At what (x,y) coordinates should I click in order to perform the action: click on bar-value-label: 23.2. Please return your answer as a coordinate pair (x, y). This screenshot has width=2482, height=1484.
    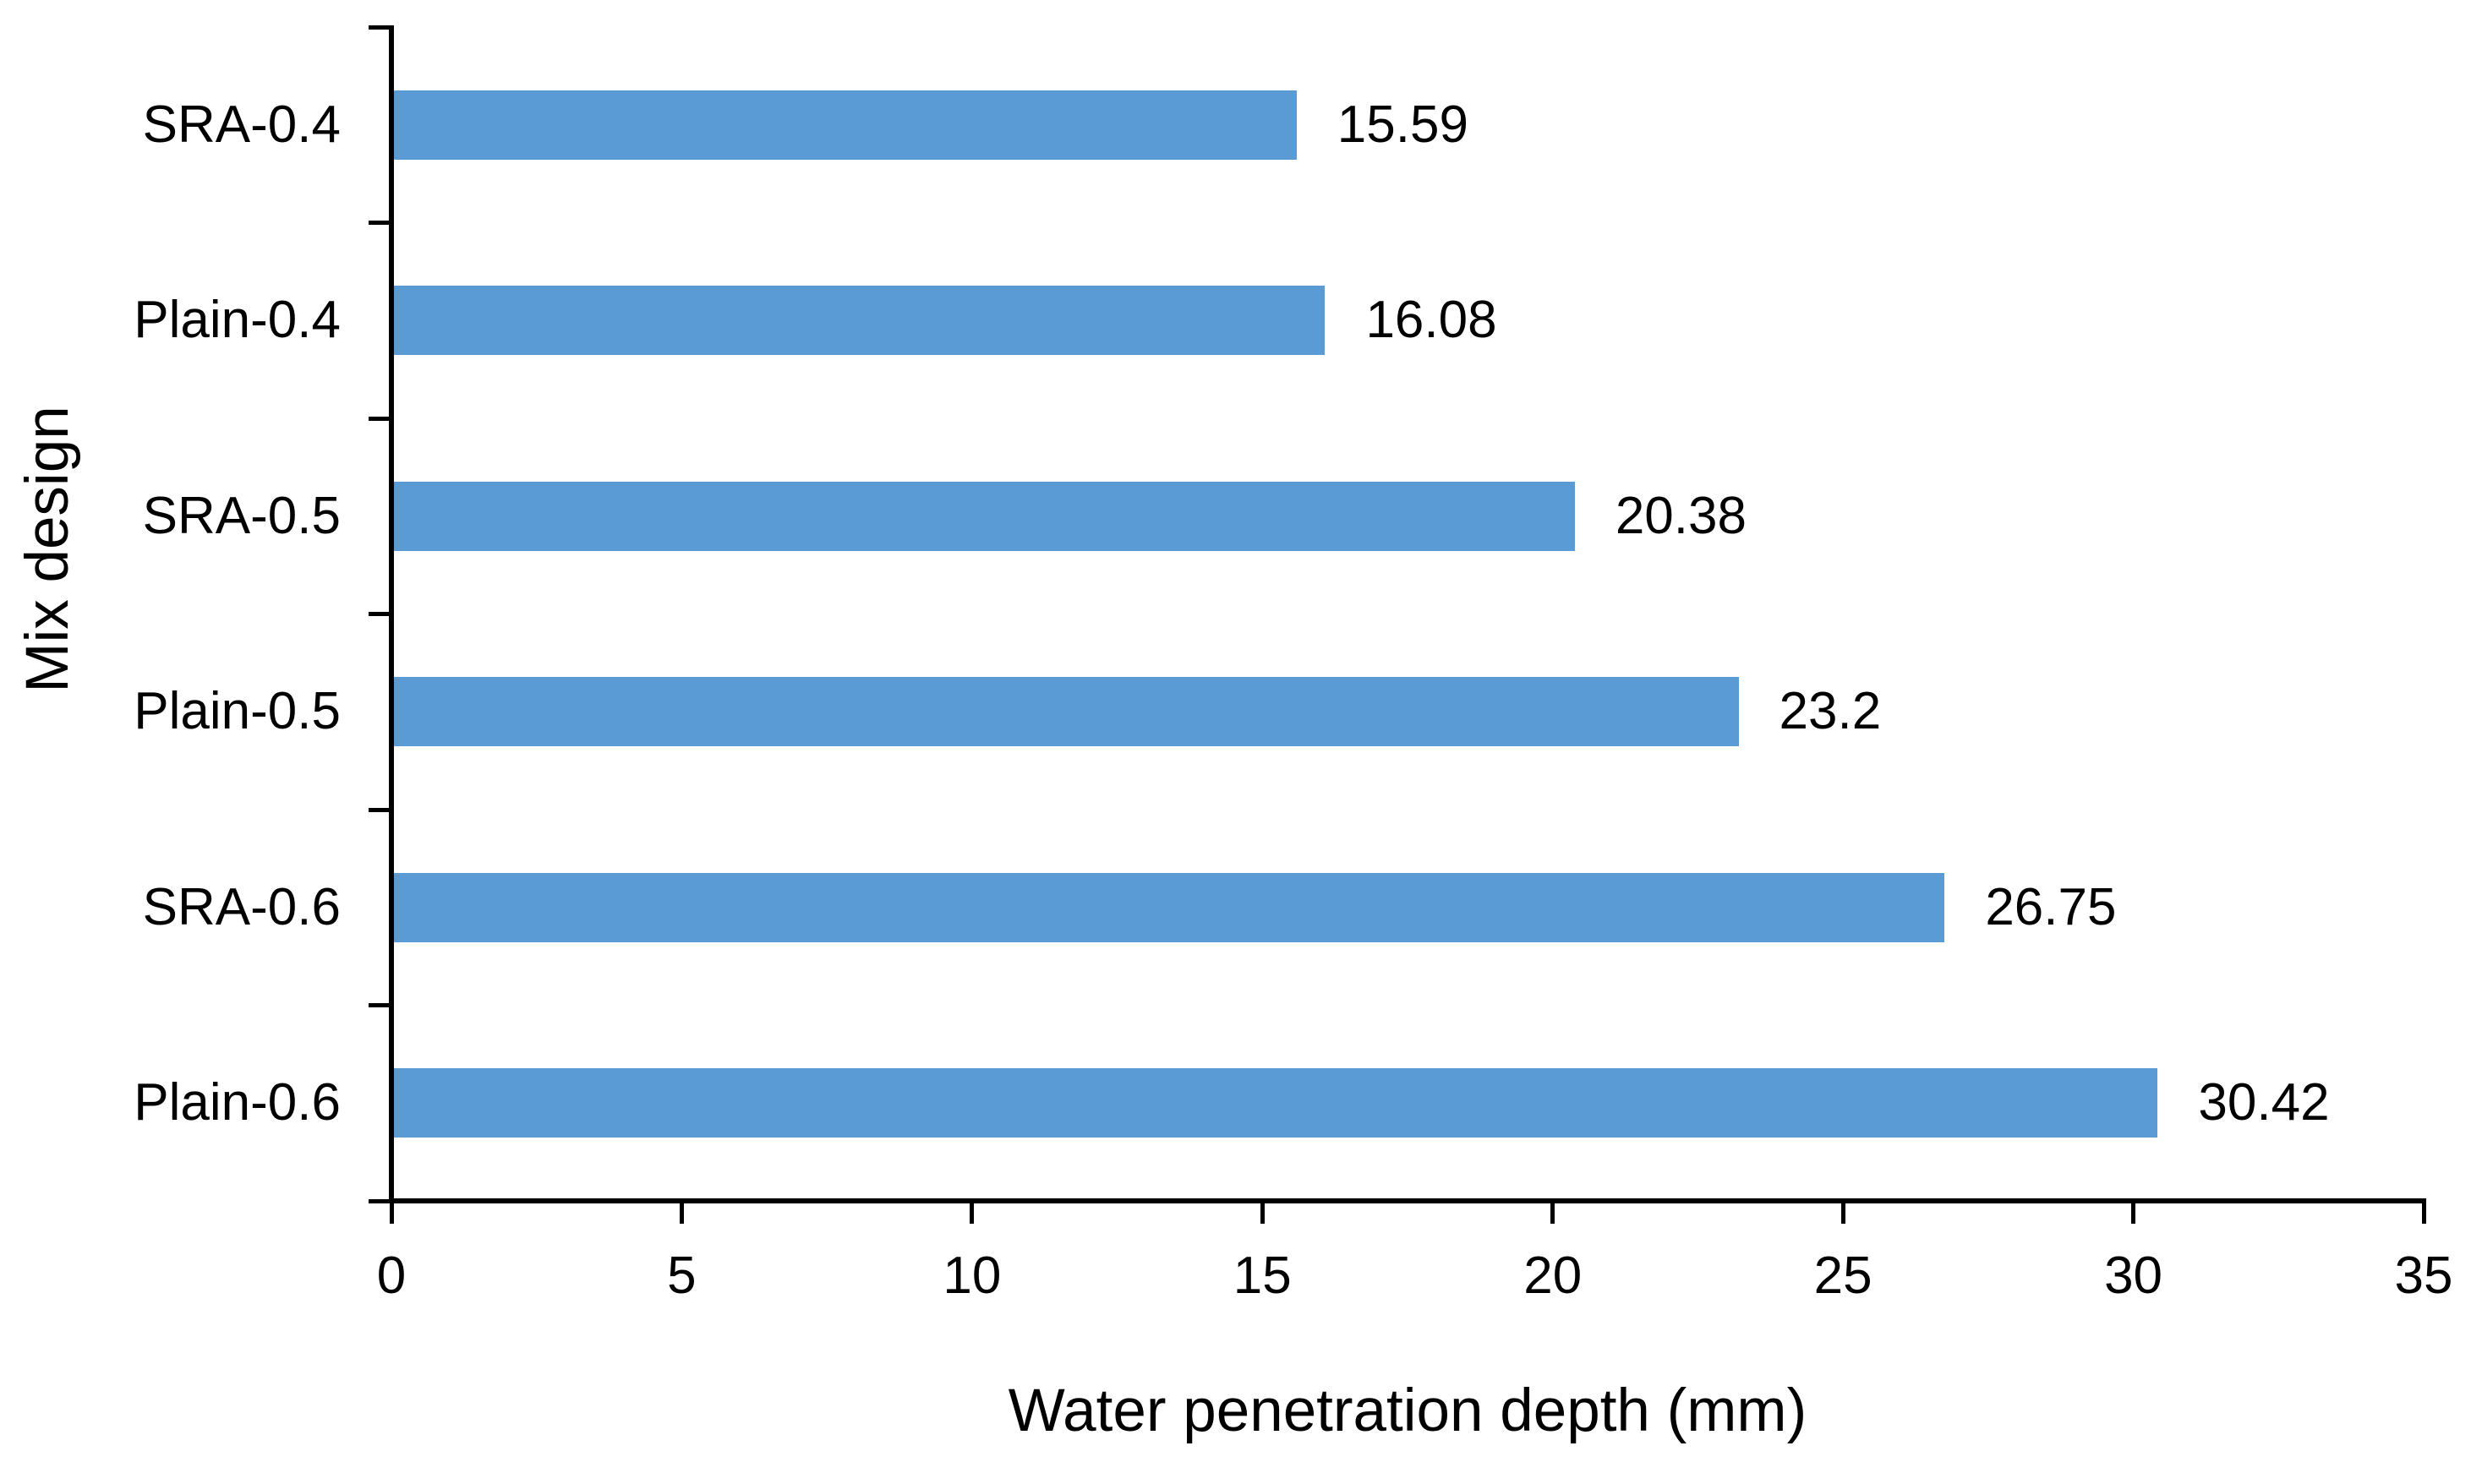
    Looking at the image, I should click on (1830, 711).